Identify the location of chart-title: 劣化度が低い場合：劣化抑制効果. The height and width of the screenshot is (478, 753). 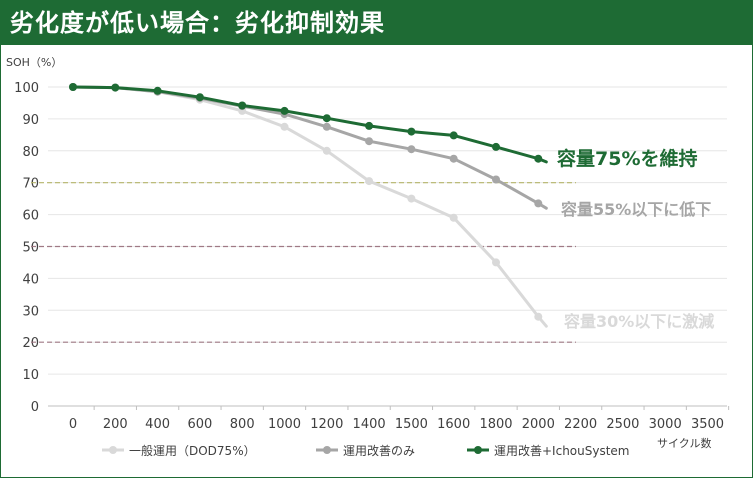
(197, 23).